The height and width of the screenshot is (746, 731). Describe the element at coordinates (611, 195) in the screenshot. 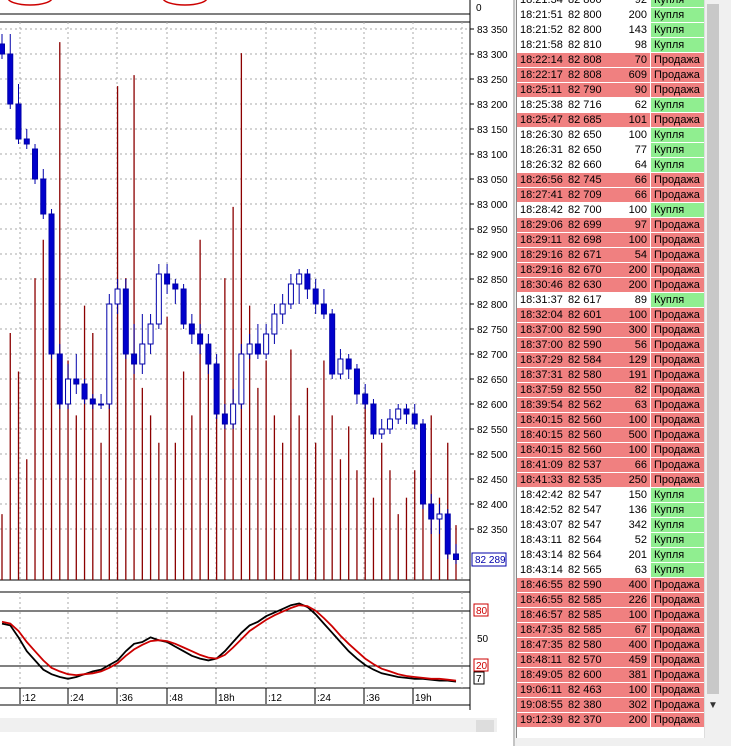

I see `trade-row: 18:27:41 82 709 66 Продажа` at that location.